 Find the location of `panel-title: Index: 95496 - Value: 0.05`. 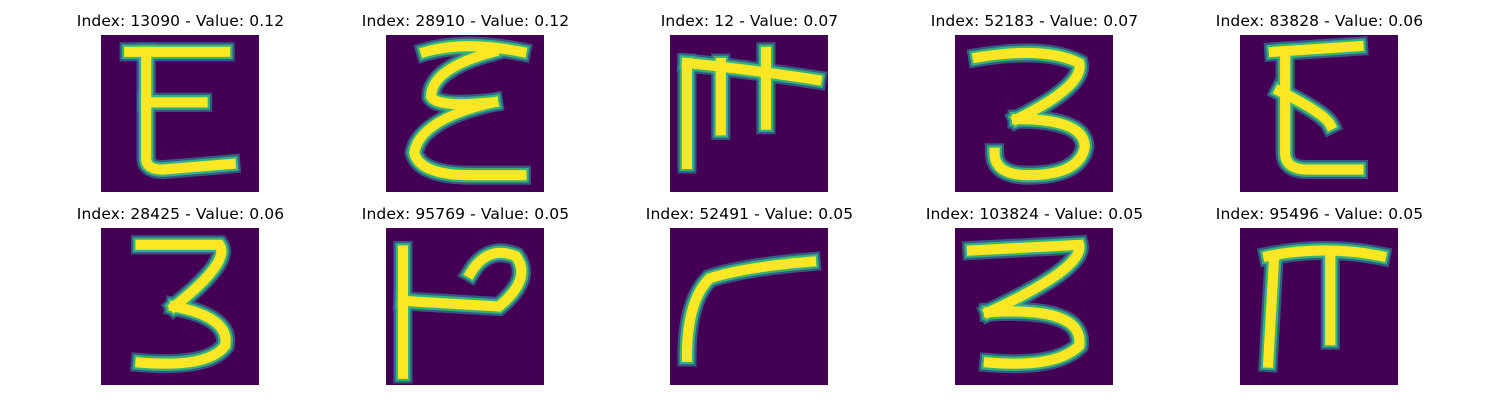

panel-title: Index: 95496 - Value: 0.05 is located at coordinates (1319, 214).